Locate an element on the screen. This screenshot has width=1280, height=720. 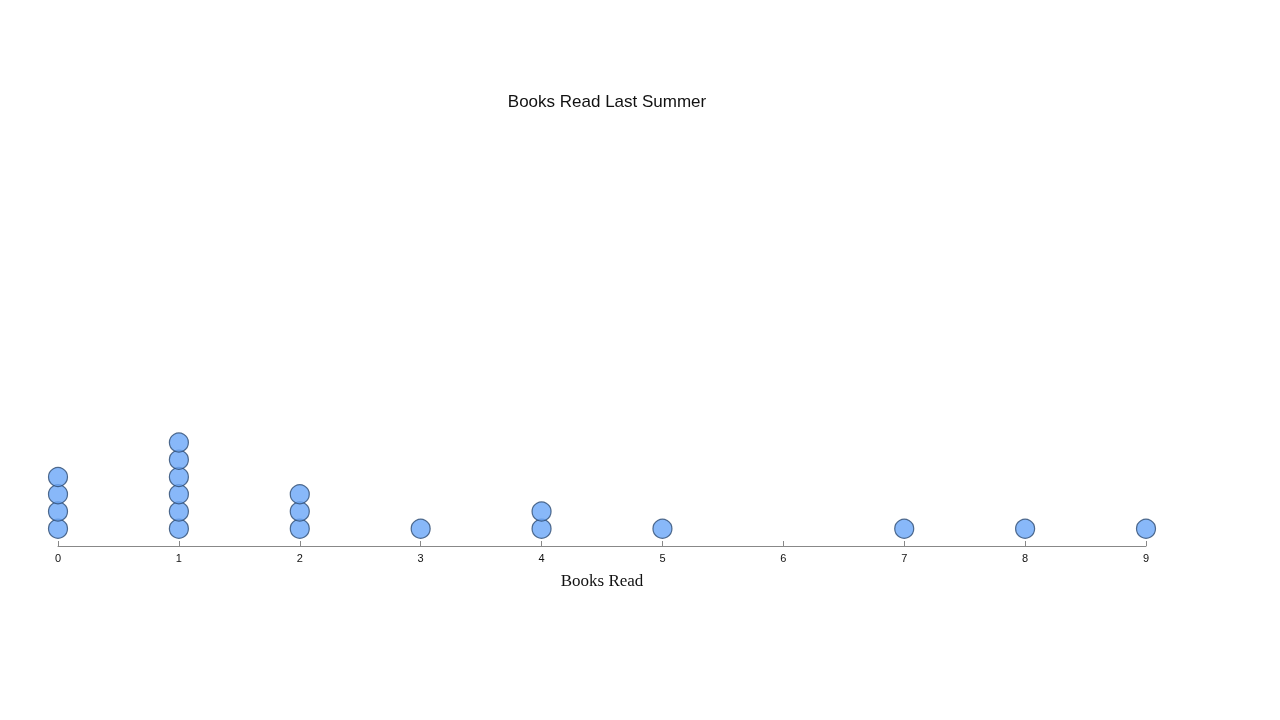
x-tick-label: 4 is located at coordinates (541, 557).